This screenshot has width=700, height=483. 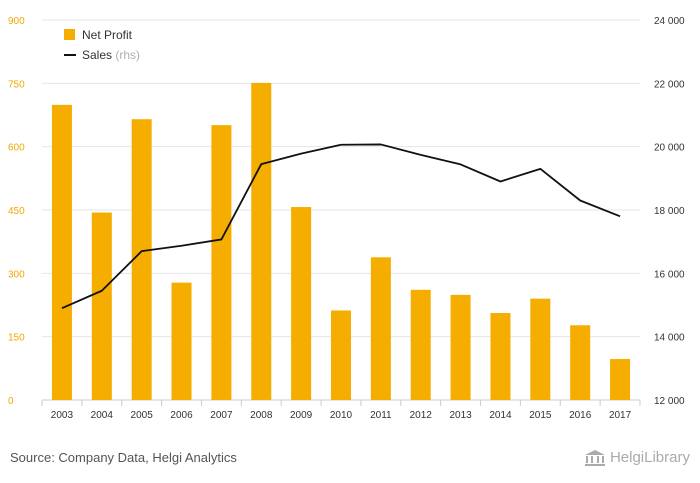 I want to click on right-axis-tick-label: 12 000, so click(x=669, y=401).